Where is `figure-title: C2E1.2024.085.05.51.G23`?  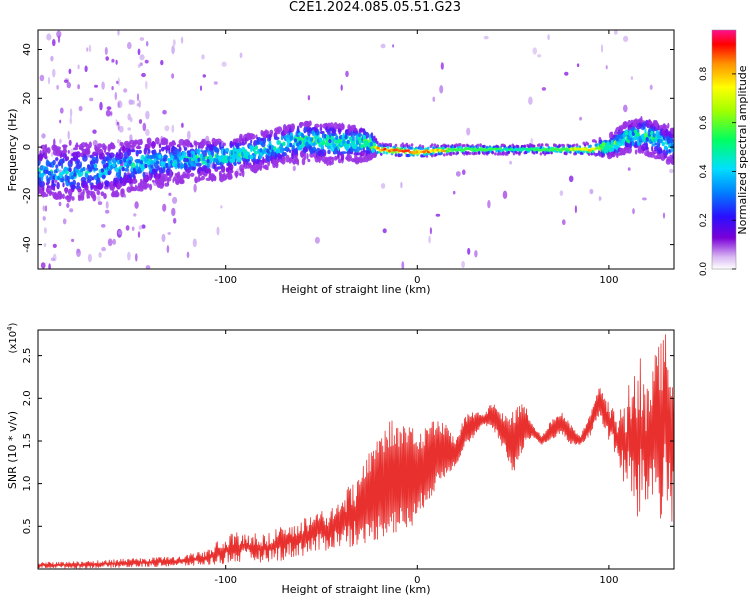 figure-title: C2E1.2024.085.05.51.G23 is located at coordinates (375, 7).